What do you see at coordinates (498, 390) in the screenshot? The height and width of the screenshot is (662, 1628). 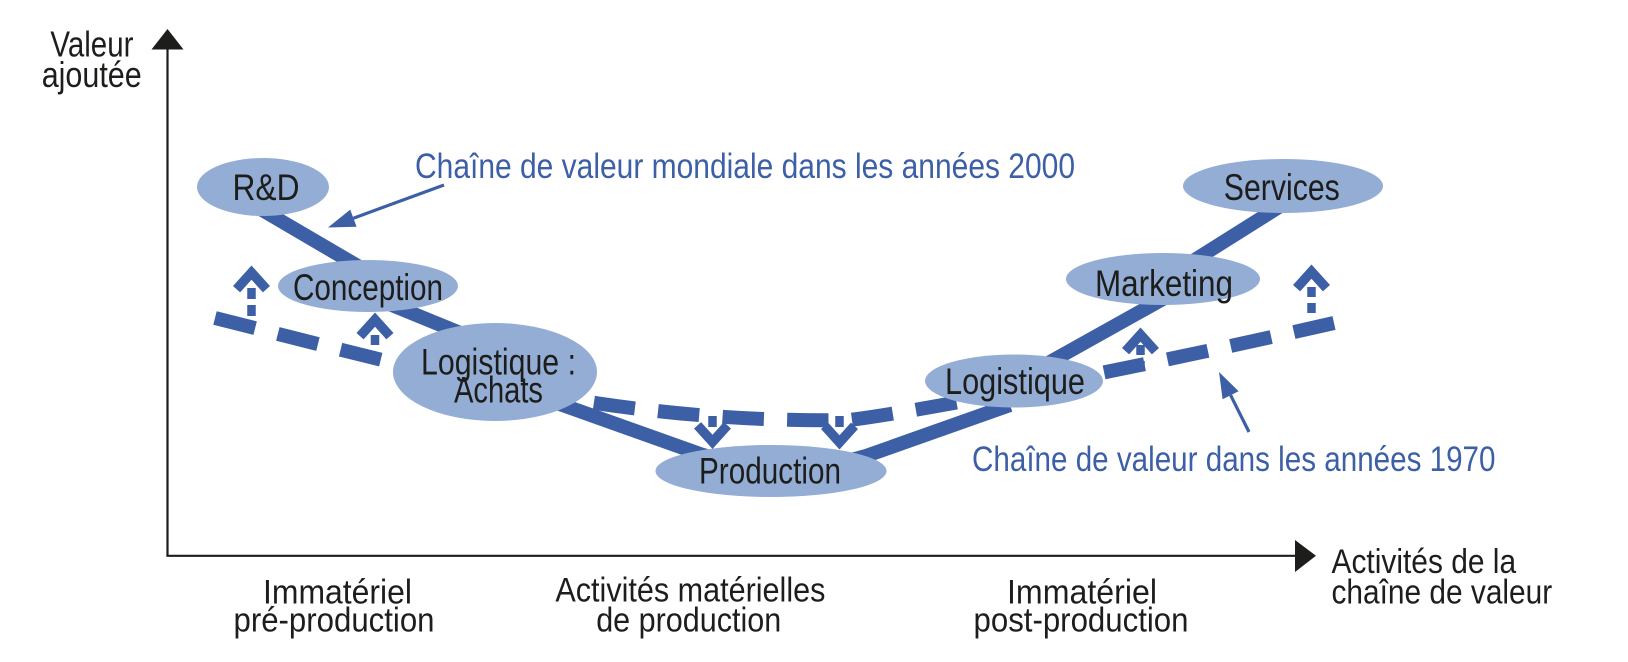 I see `svg-text: Achats` at bounding box center [498, 390].